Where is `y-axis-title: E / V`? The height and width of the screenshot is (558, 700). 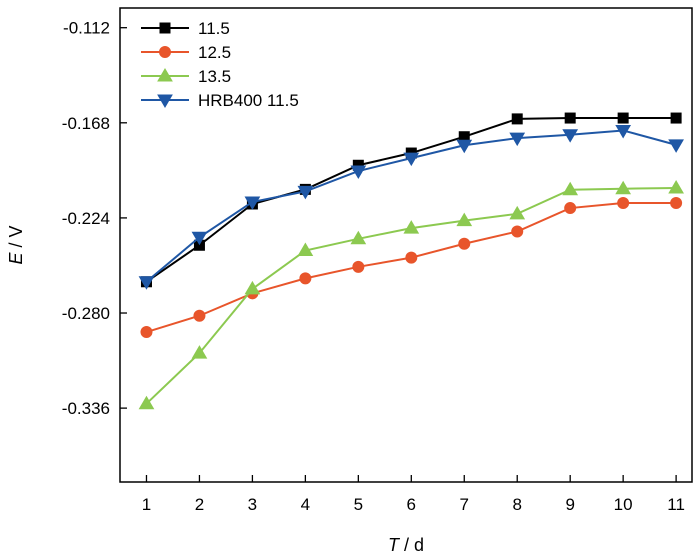 y-axis-title: E / V is located at coordinates (16, 244).